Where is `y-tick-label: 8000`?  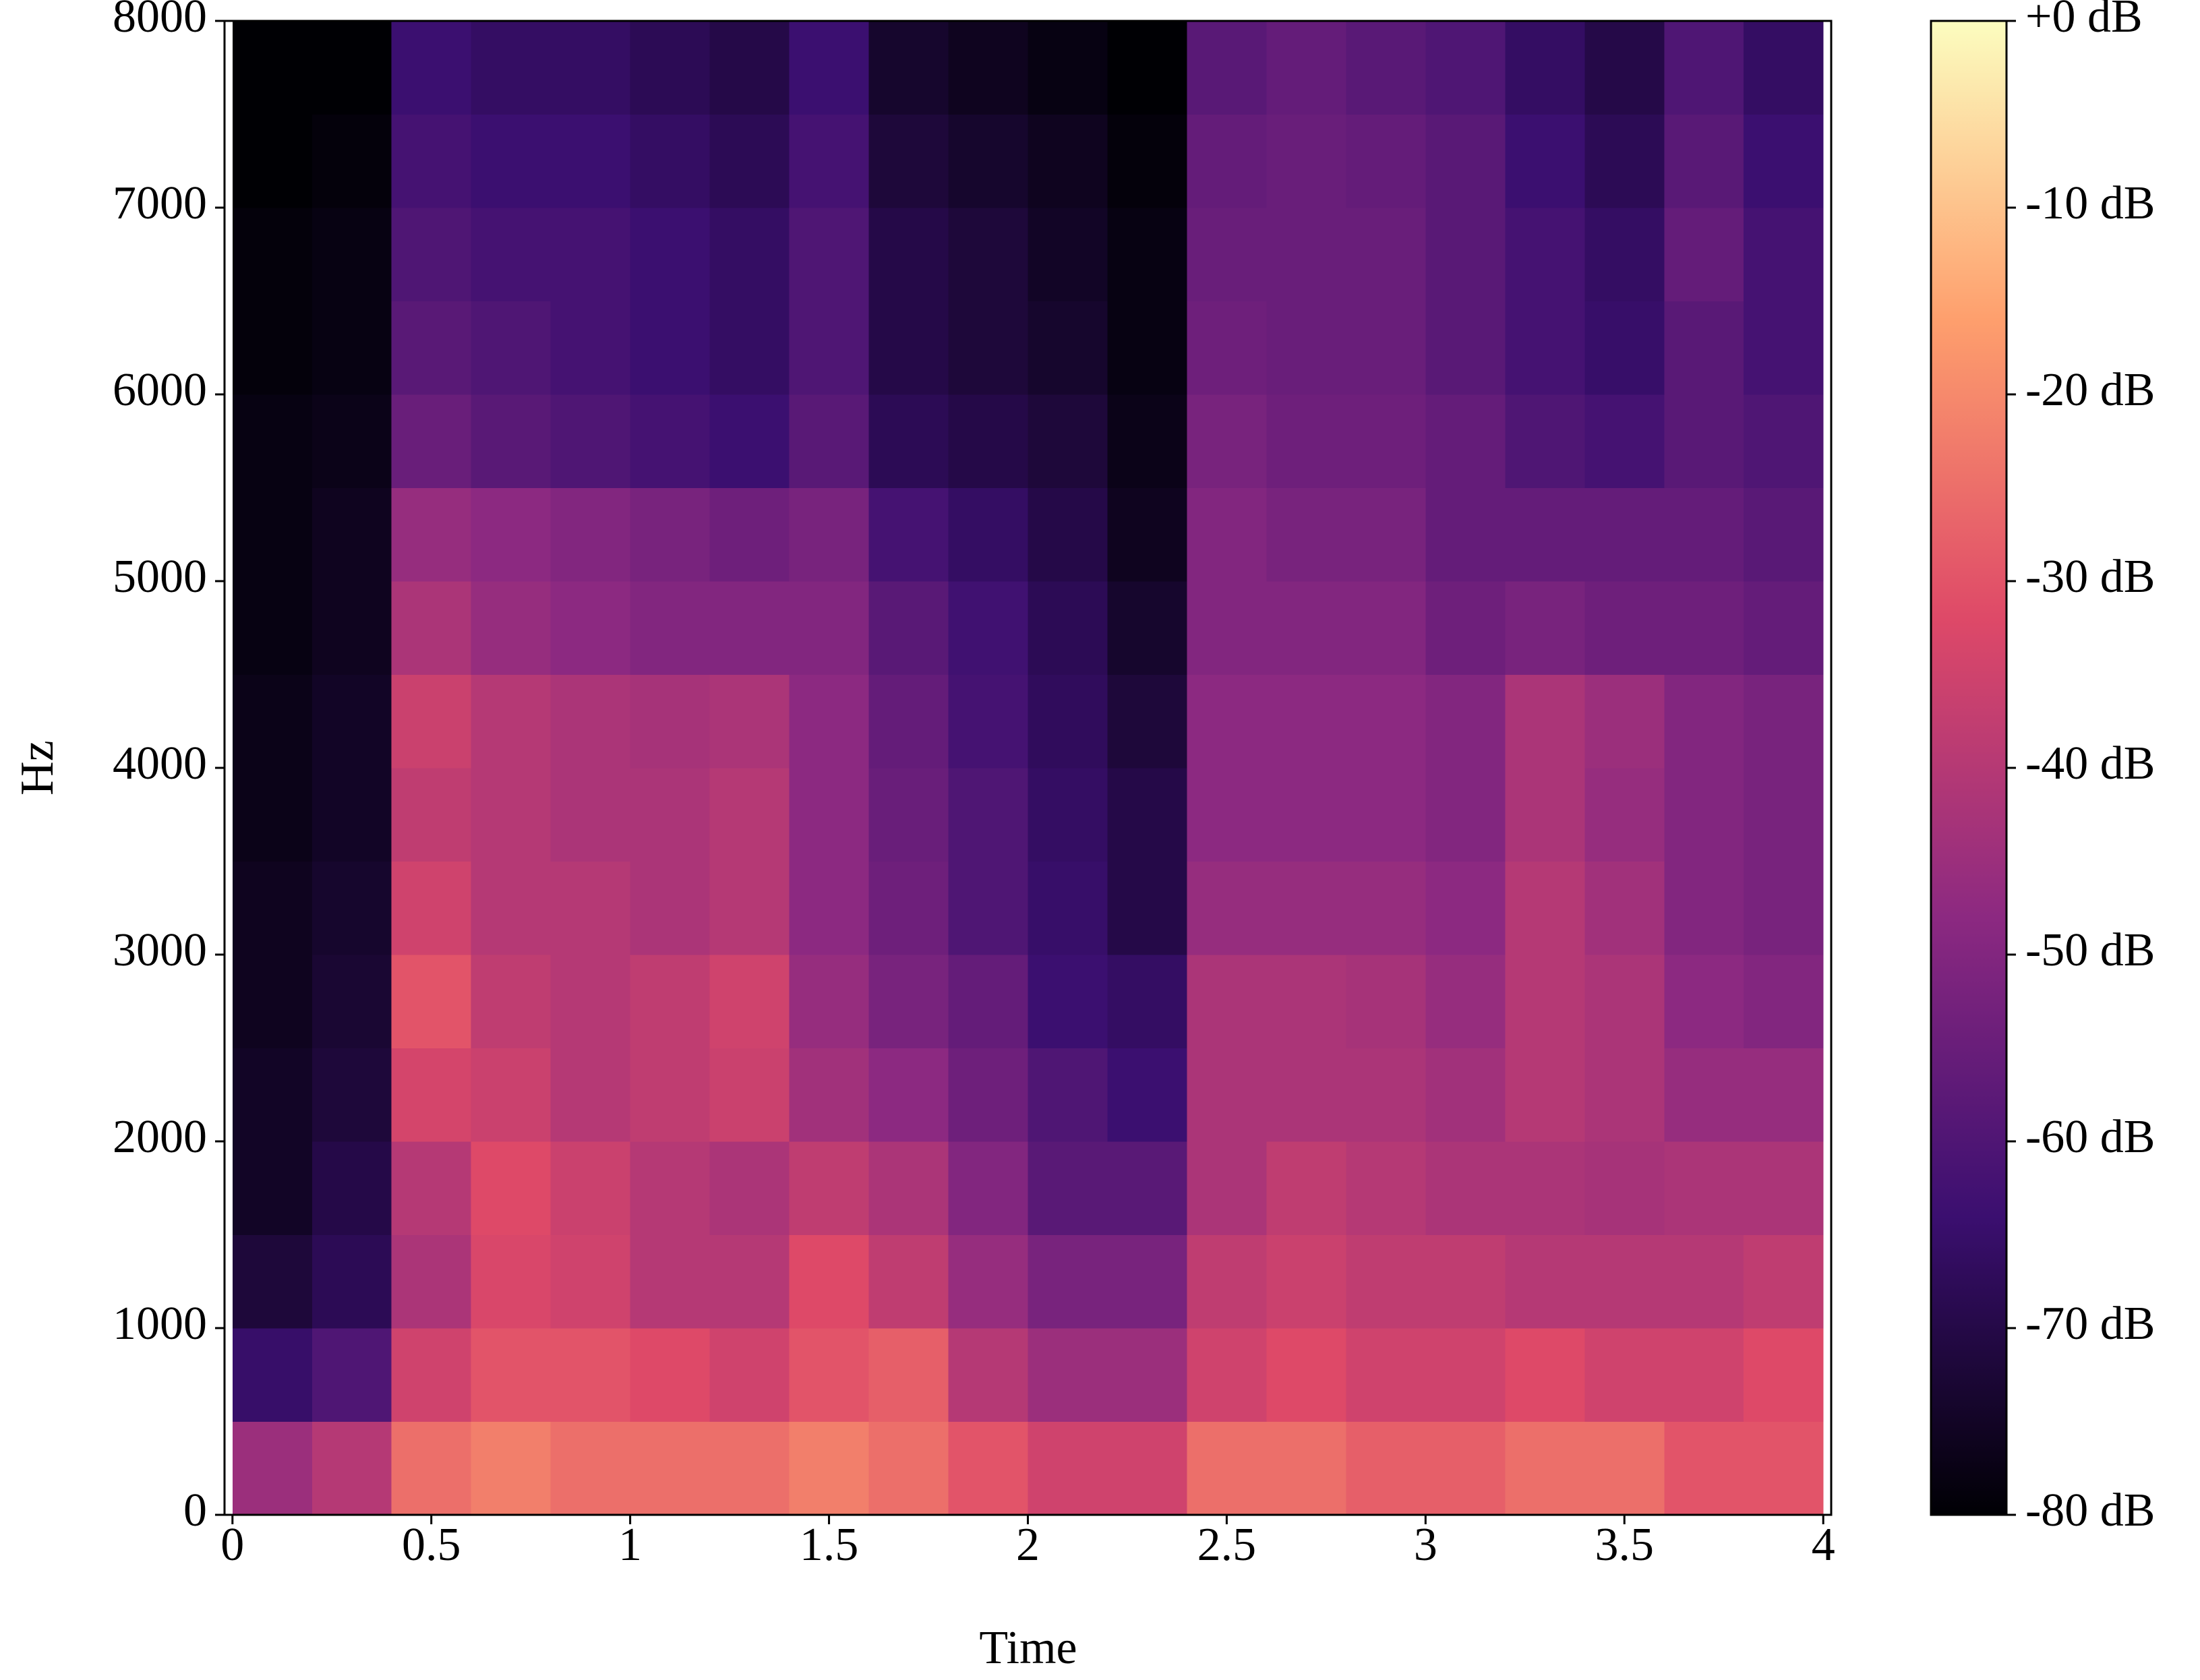
y-tick-label: 8000 is located at coordinates (160, 21).